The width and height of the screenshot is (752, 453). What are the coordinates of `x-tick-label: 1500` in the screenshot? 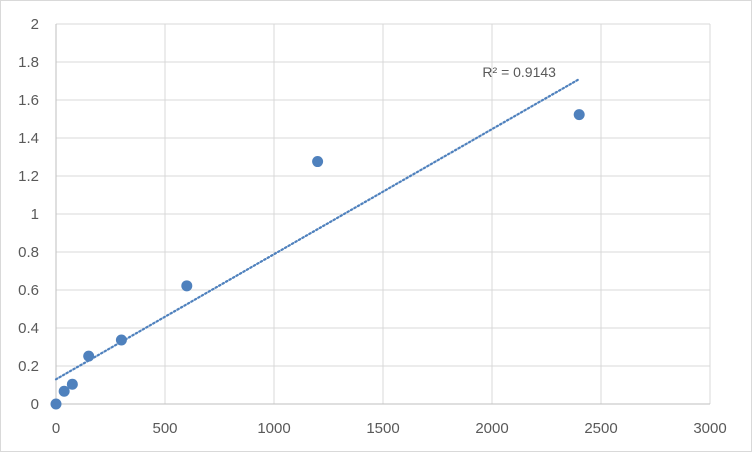 It's located at (382, 428).